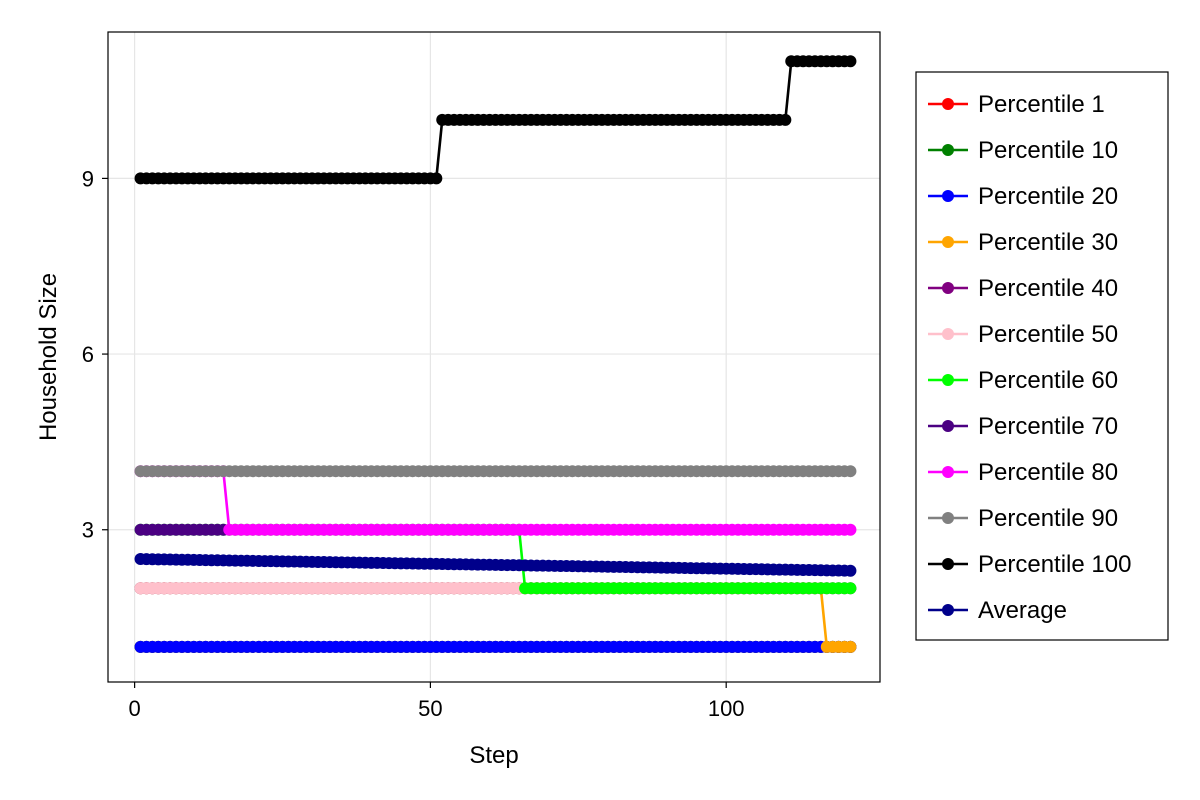  I want to click on legend-item: Percentile 90, so click(1023, 518).